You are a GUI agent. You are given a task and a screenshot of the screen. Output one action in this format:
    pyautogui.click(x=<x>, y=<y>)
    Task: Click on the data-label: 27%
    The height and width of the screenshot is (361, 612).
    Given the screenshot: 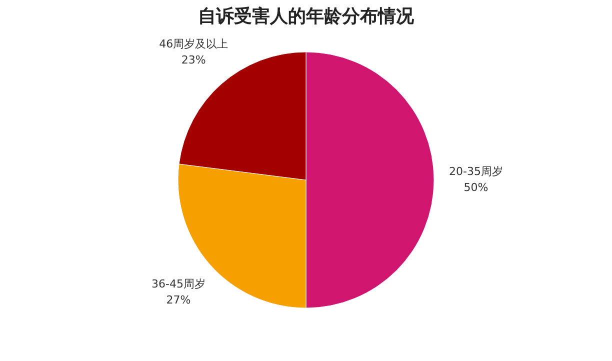 What is the action you would take?
    pyautogui.click(x=178, y=299)
    